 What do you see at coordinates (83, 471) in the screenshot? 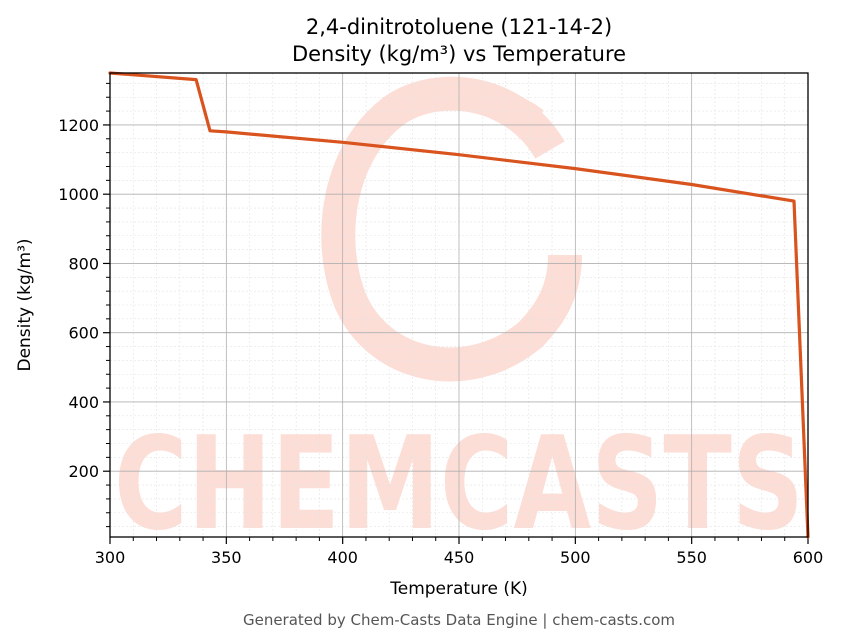
I see `y-tick-label: 200` at bounding box center [83, 471].